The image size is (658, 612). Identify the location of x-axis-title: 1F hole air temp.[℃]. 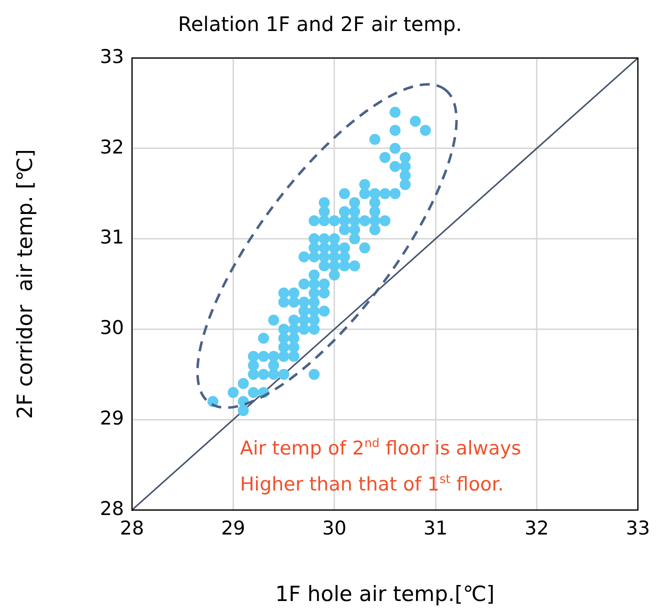
(385, 594).